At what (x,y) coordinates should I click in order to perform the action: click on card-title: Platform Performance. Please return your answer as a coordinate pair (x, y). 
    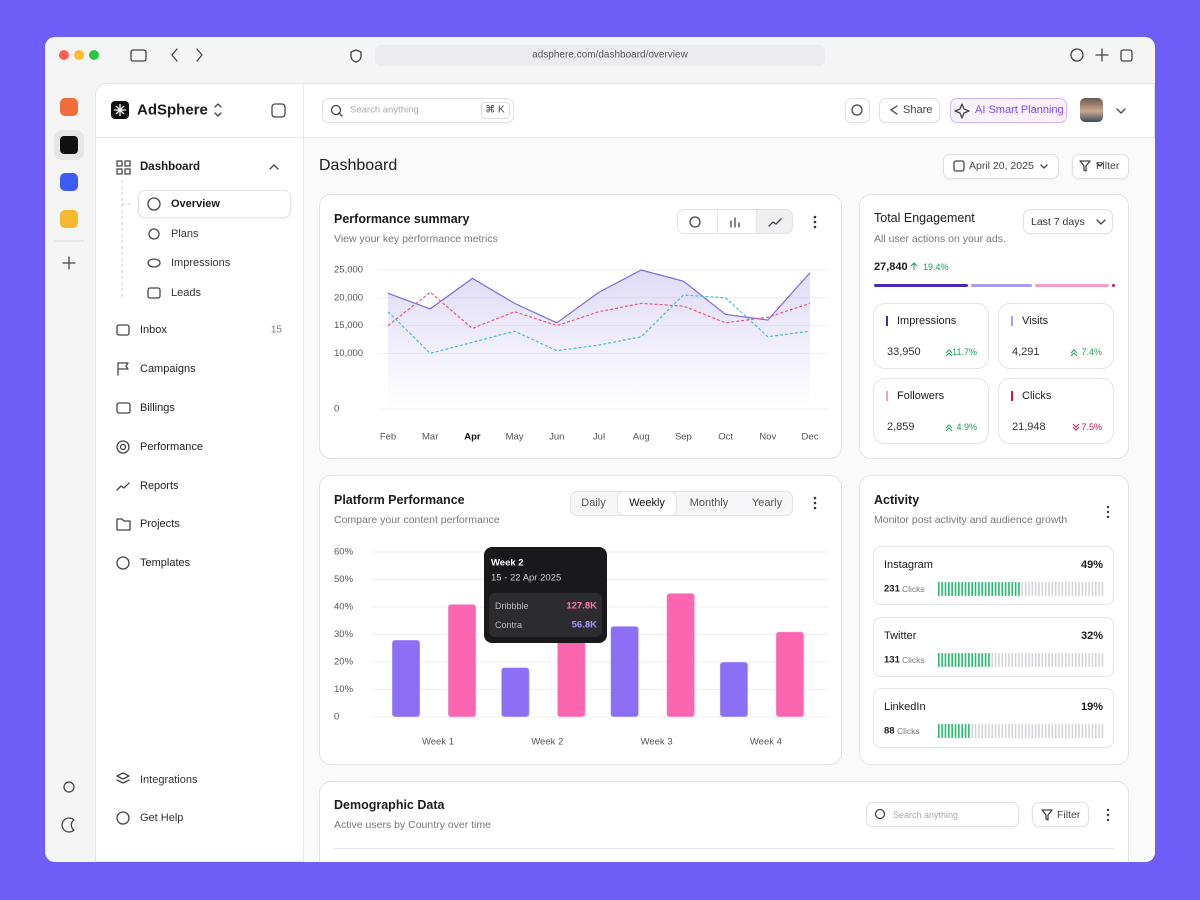
    Looking at the image, I should click on (399, 500).